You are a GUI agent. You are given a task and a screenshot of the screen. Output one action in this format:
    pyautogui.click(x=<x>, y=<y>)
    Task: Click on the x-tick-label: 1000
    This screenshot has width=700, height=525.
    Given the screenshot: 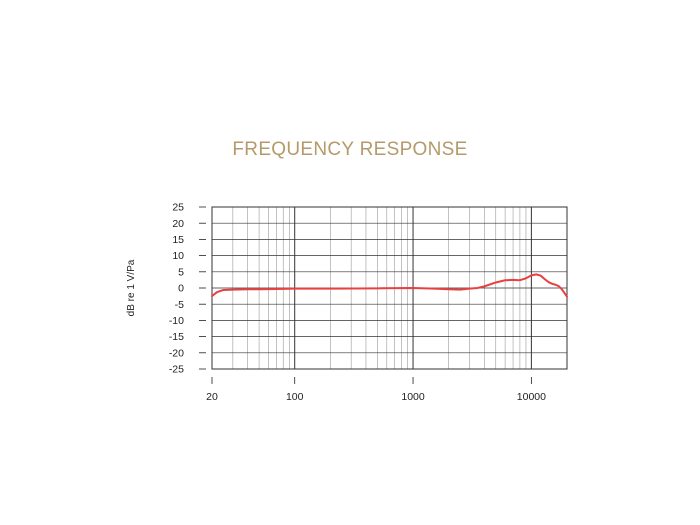 What is the action you would take?
    pyautogui.click(x=413, y=397)
    